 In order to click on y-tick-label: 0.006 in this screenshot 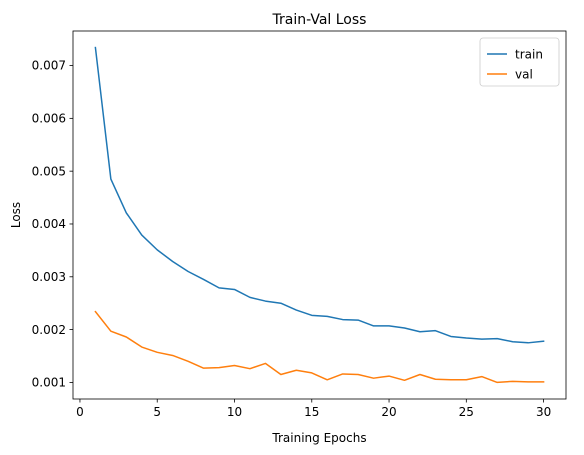, I will do `click(49, 119)`.